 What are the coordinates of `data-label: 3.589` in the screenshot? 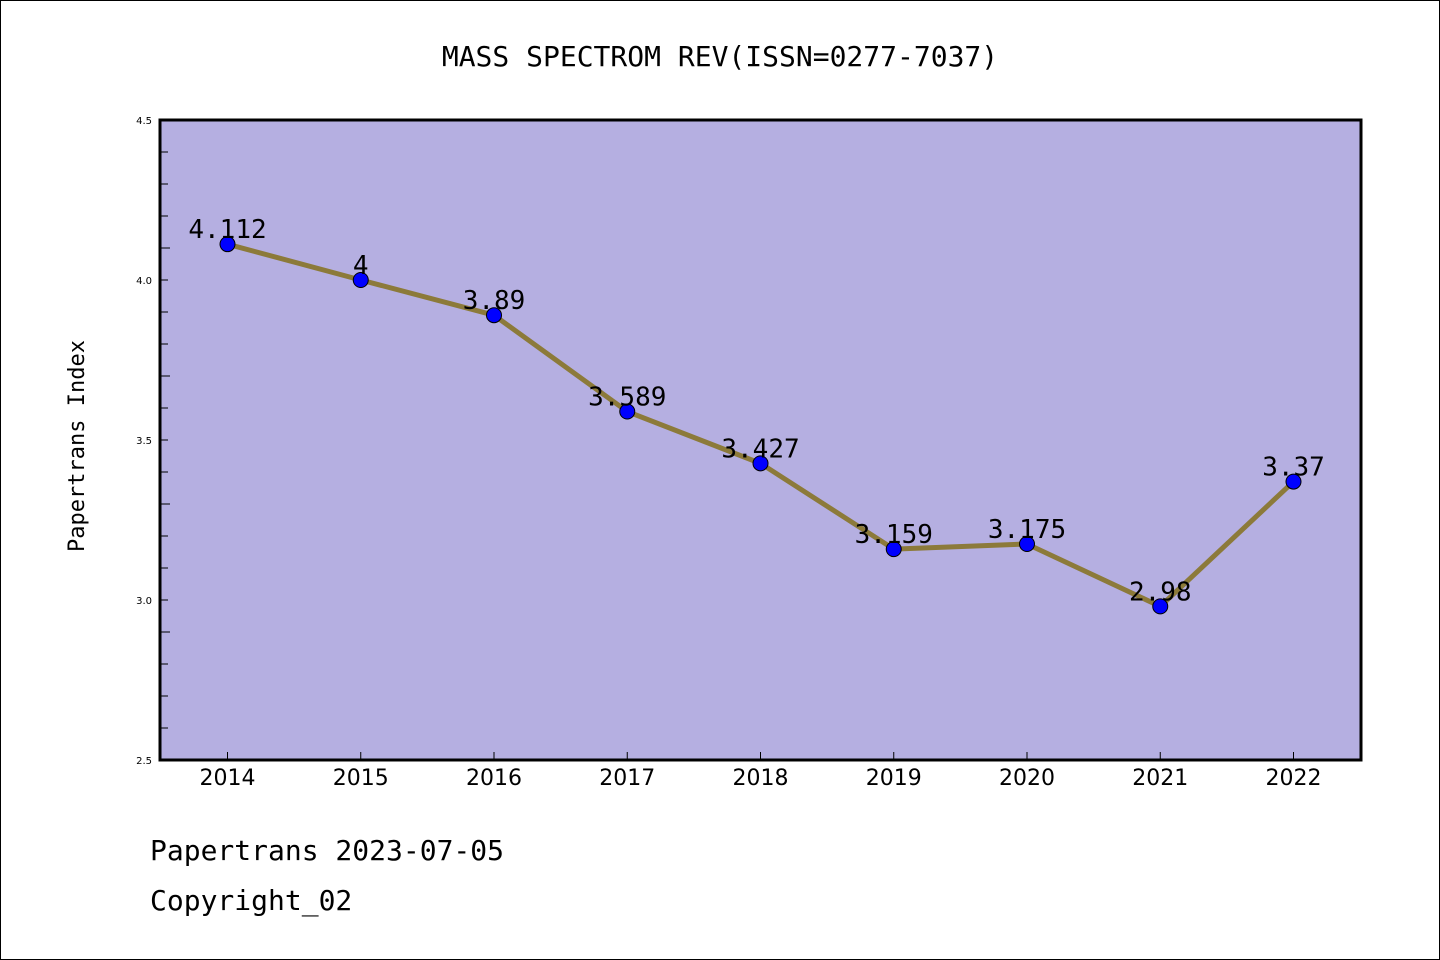 It's located at (627, 398).